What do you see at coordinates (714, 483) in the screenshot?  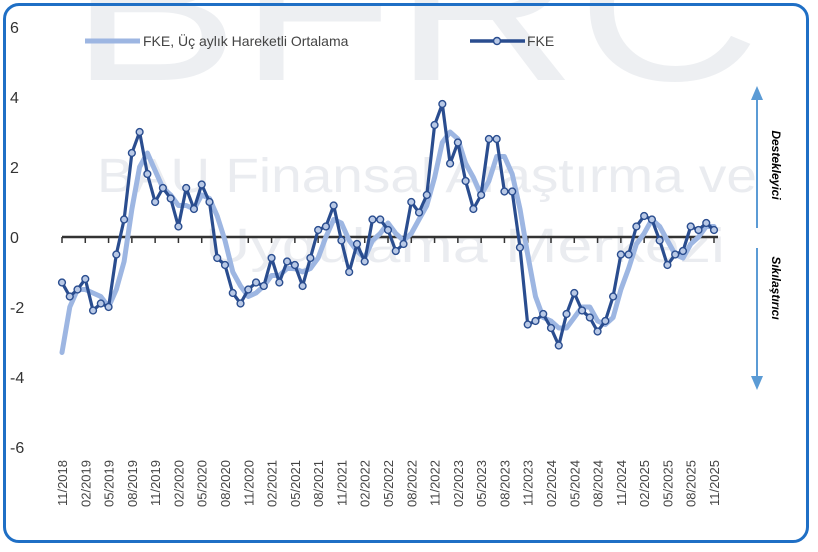 I see `x-tick-label: 11/2025` at bounding box center [714, 483].